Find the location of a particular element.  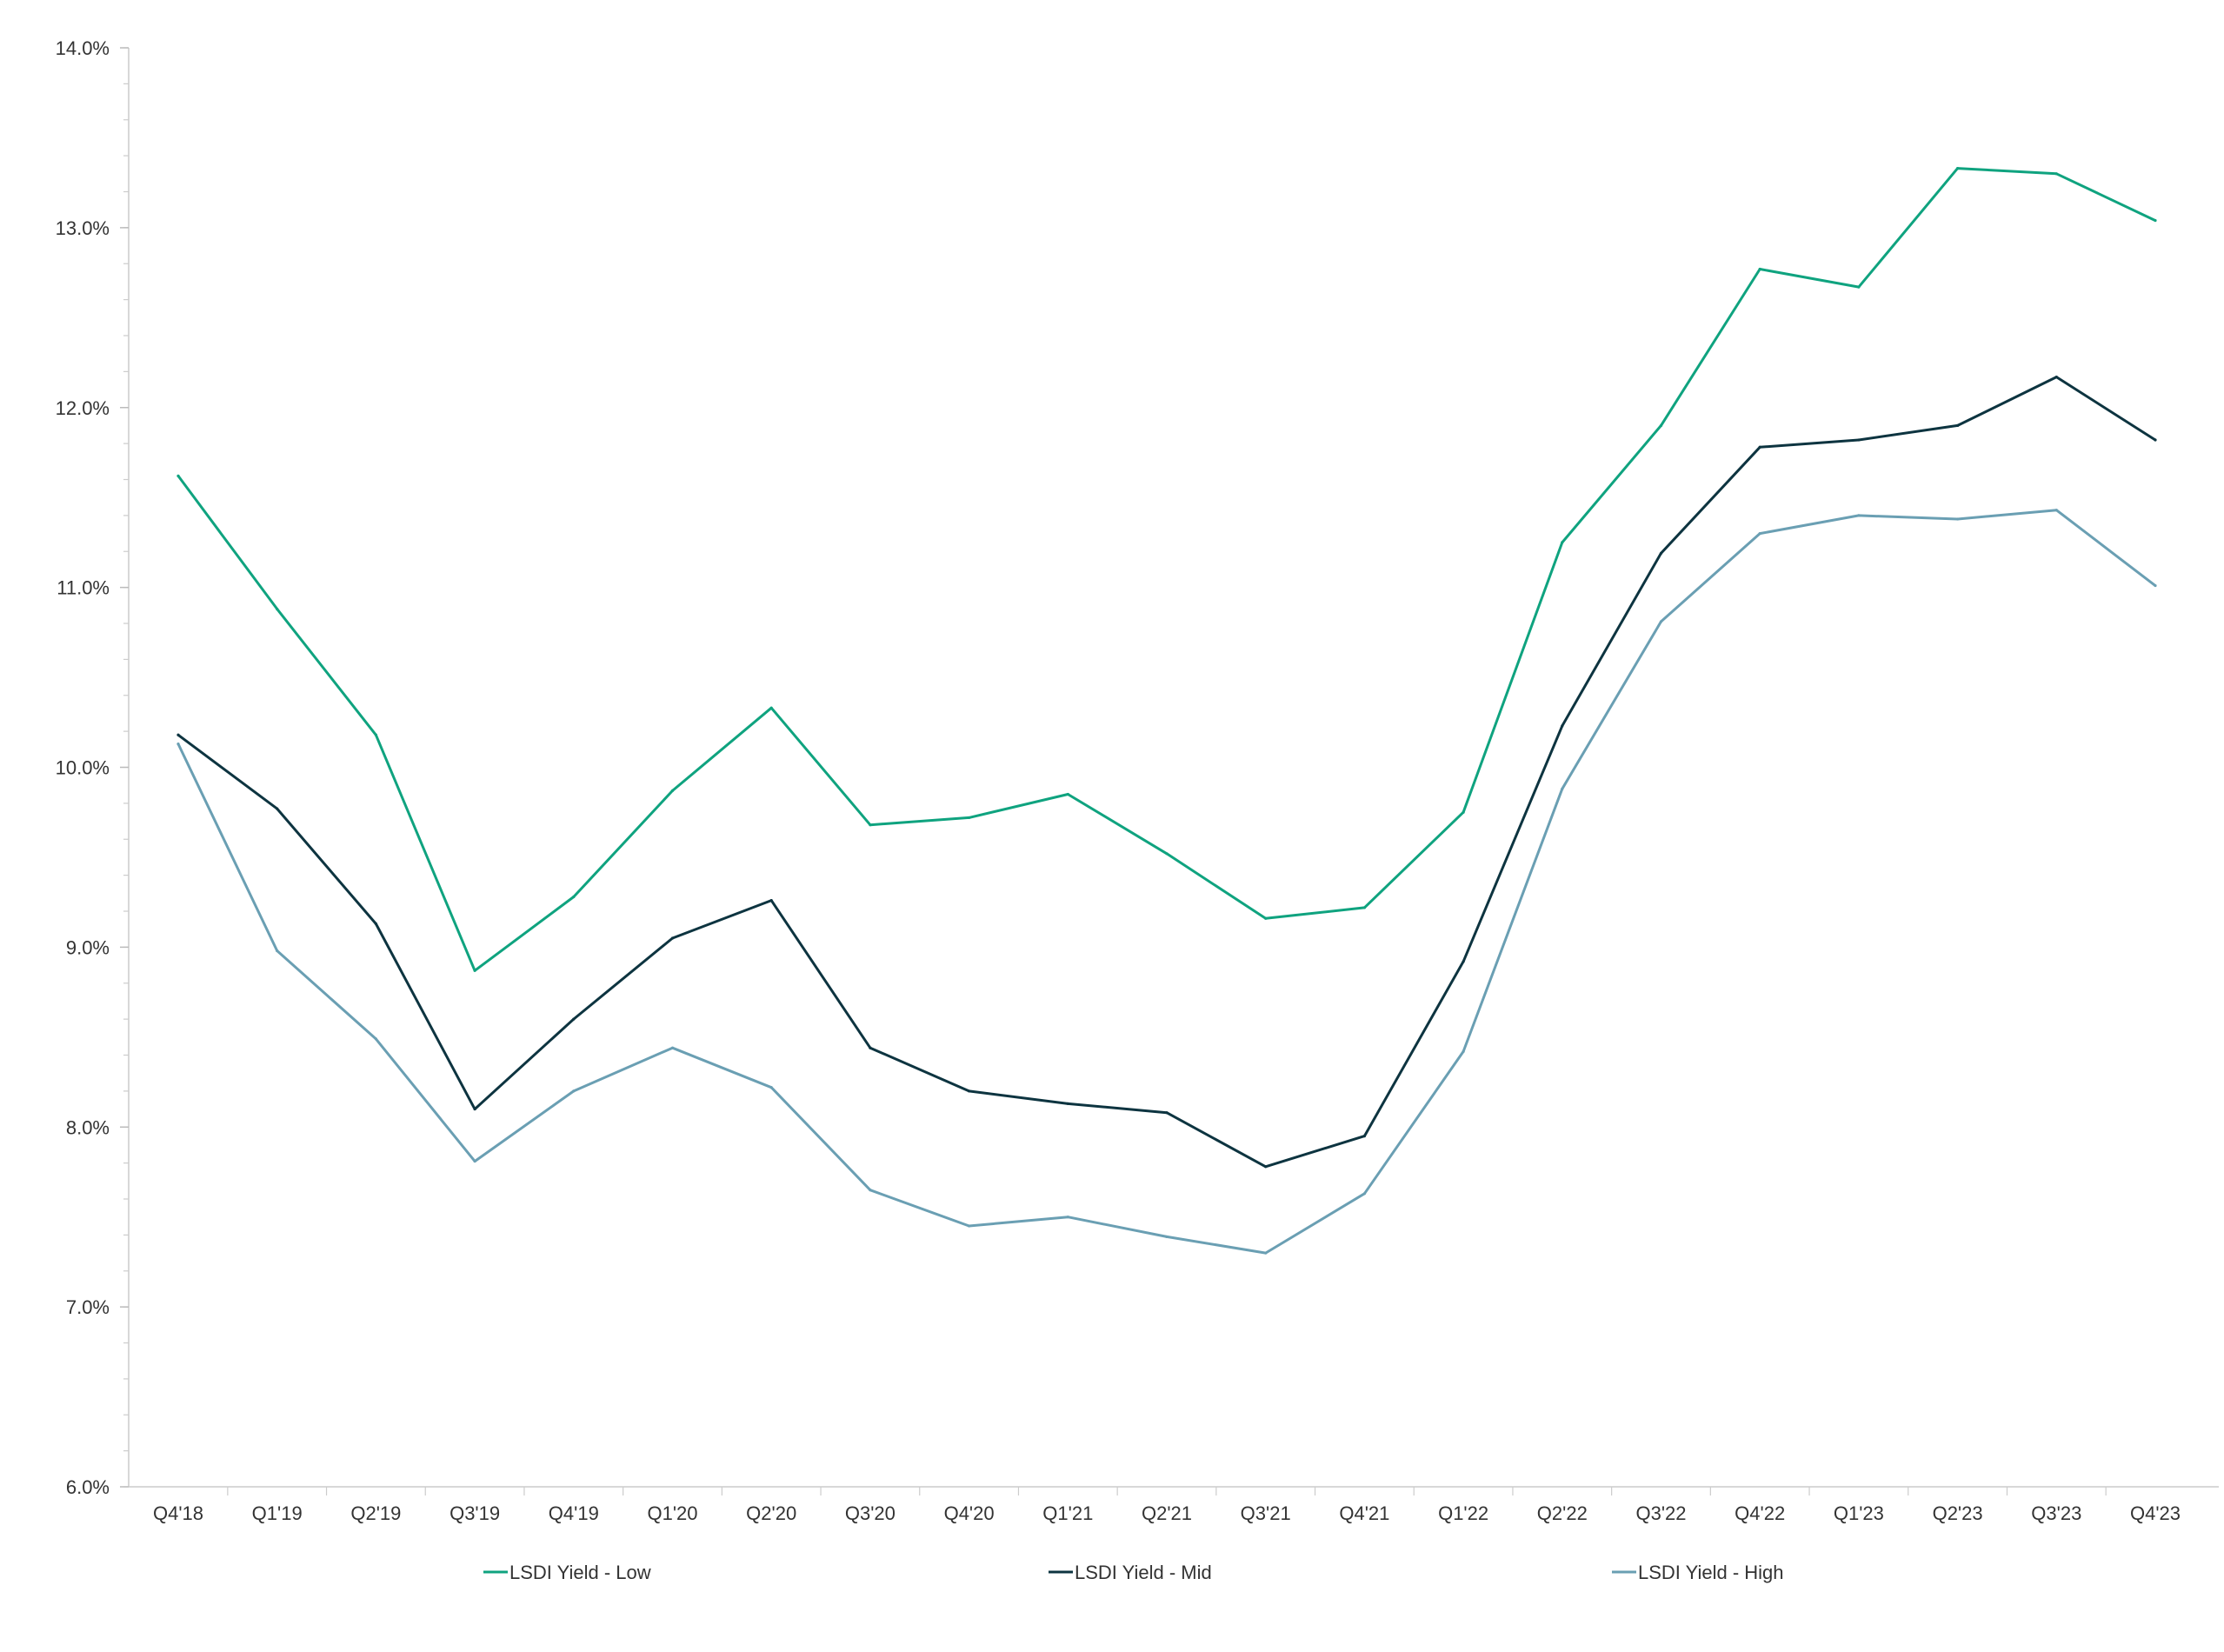

y-tick-label: 12.0% is located at coordinates (83, 408).